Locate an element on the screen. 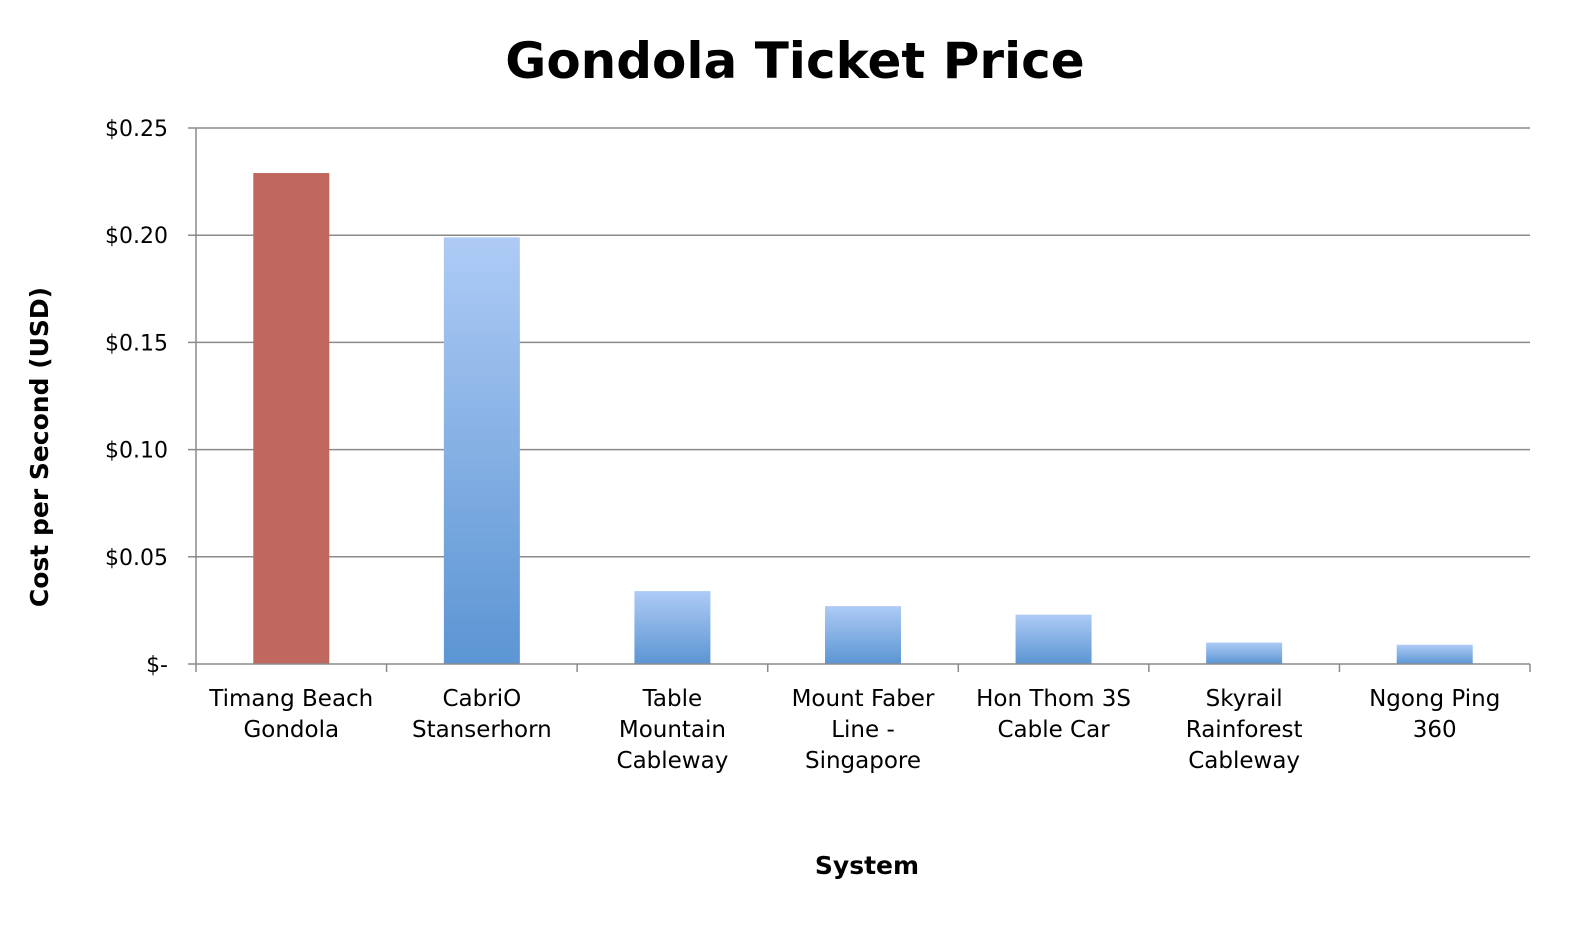  y-tick-label: $0.15 is located at coordinates (136, 343).